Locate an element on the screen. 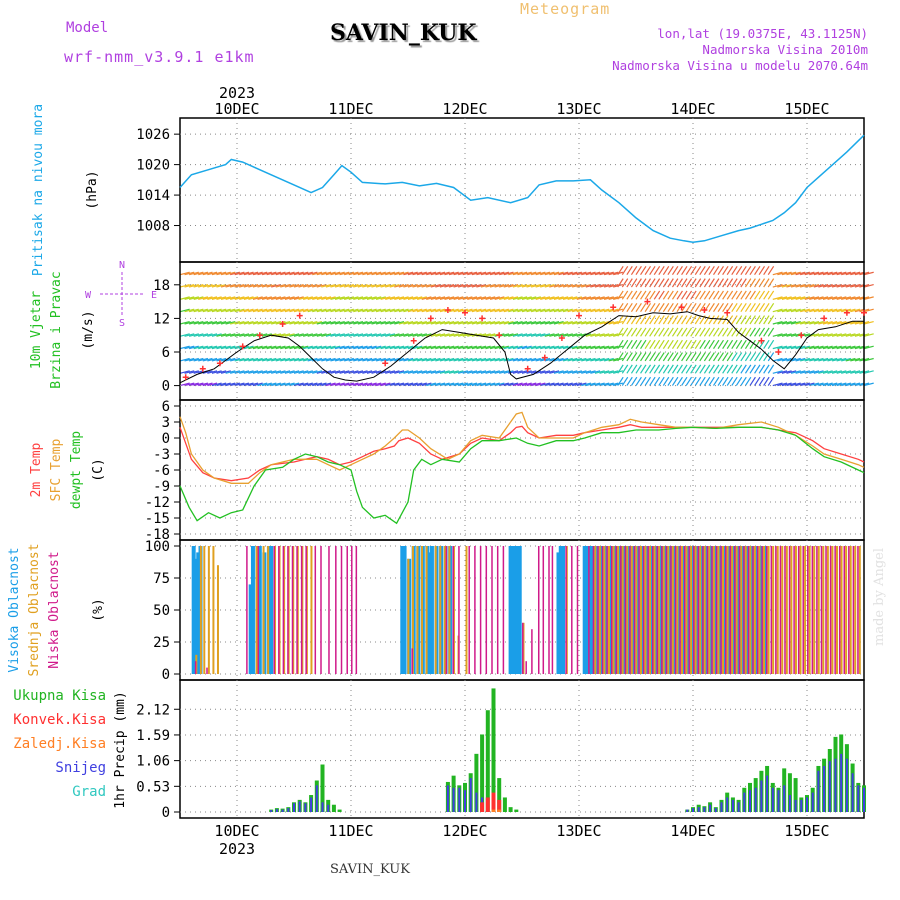 Image resolution: width=900 pixels, height=900 pixels. station-title: SAVIN_KUK is located at coordinates (403, 33).